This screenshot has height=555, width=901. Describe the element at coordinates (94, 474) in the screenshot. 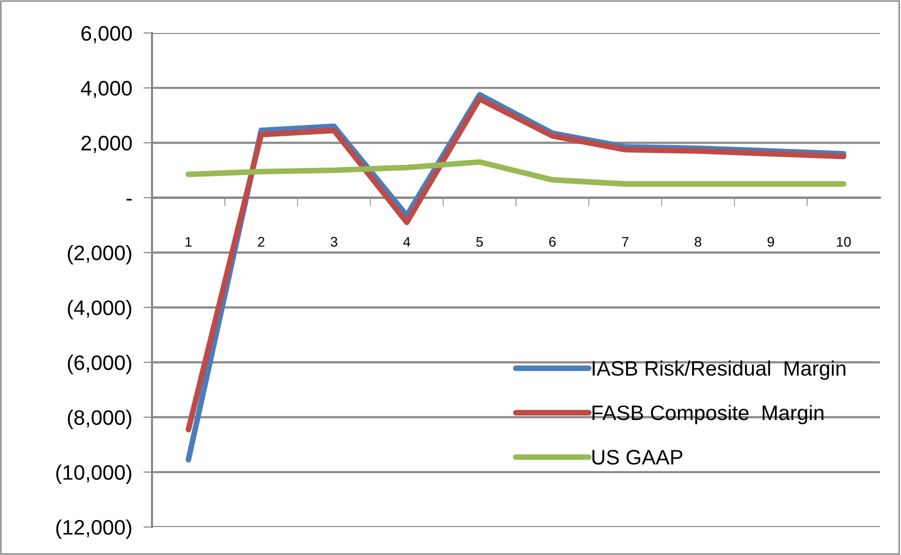

I see `y-tick-label: (10,000)` at that location.